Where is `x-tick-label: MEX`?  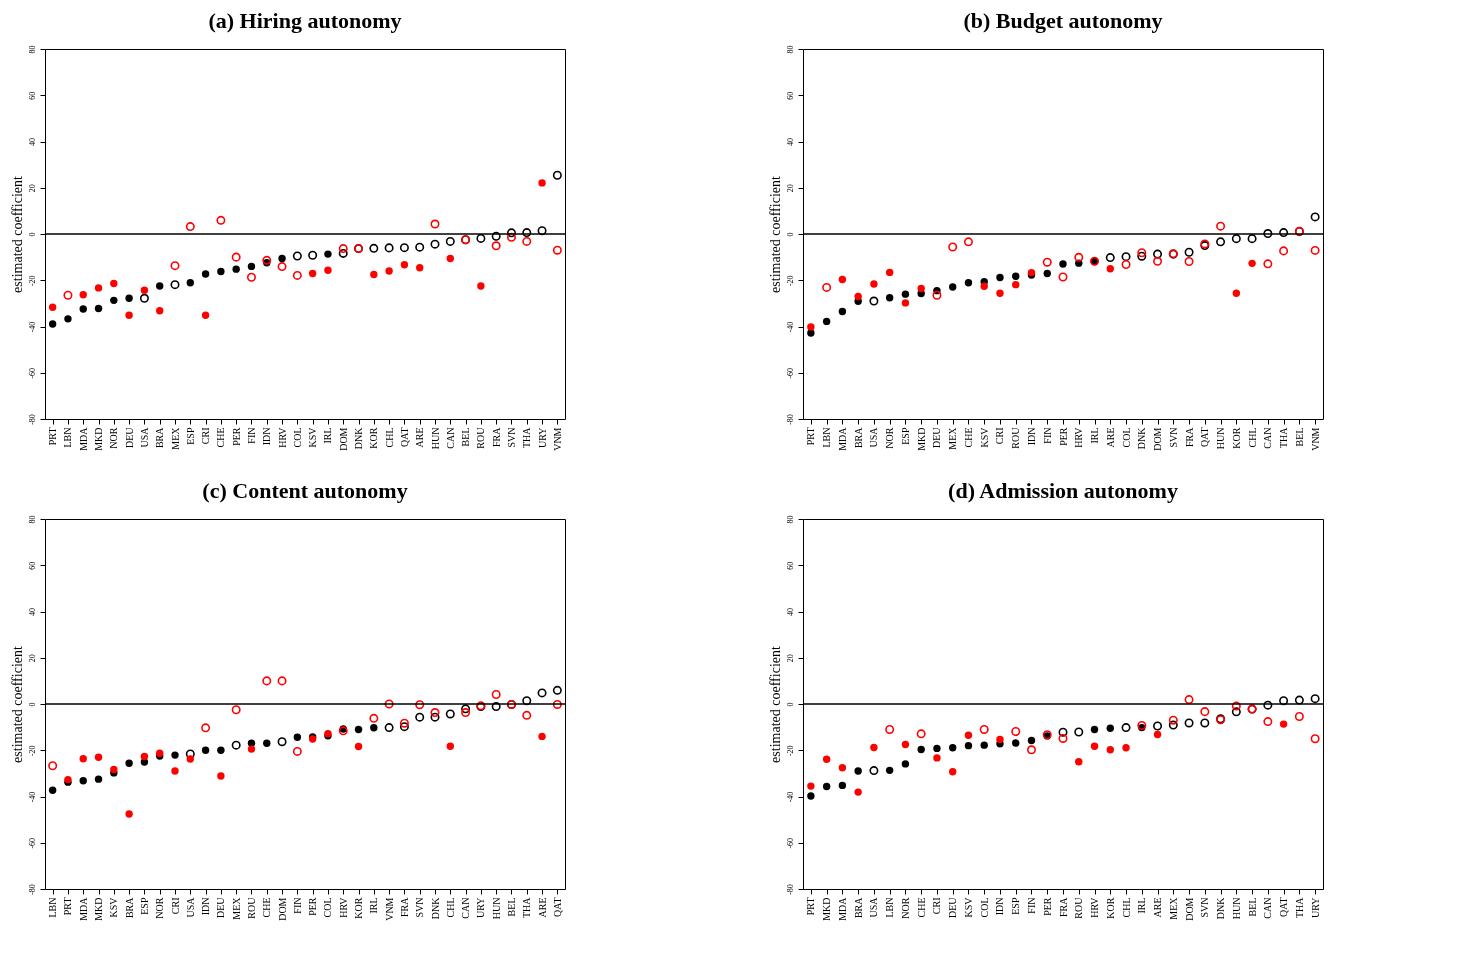 x-tick-label: MEX is located at coordinates (236, 908).